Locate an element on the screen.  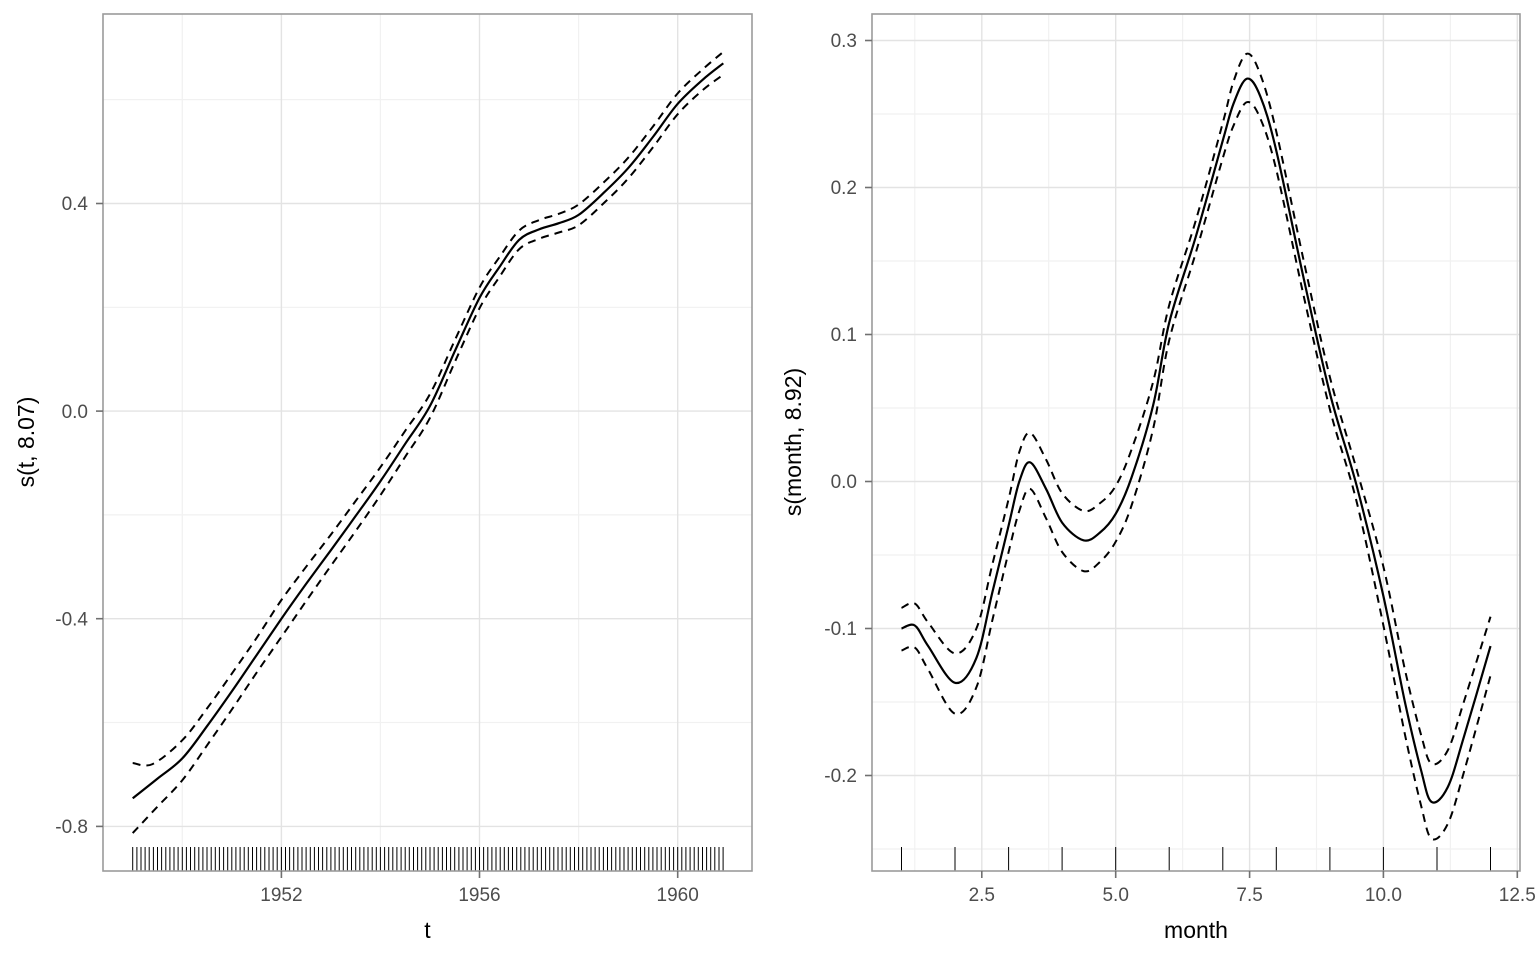
x-axis-title: month is located at coordinates (1196, 930).